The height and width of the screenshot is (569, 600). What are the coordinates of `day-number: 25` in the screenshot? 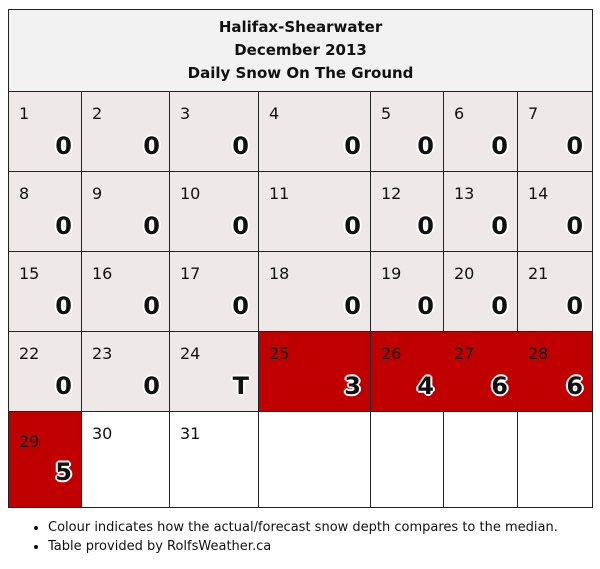 It's located at (279, 353).